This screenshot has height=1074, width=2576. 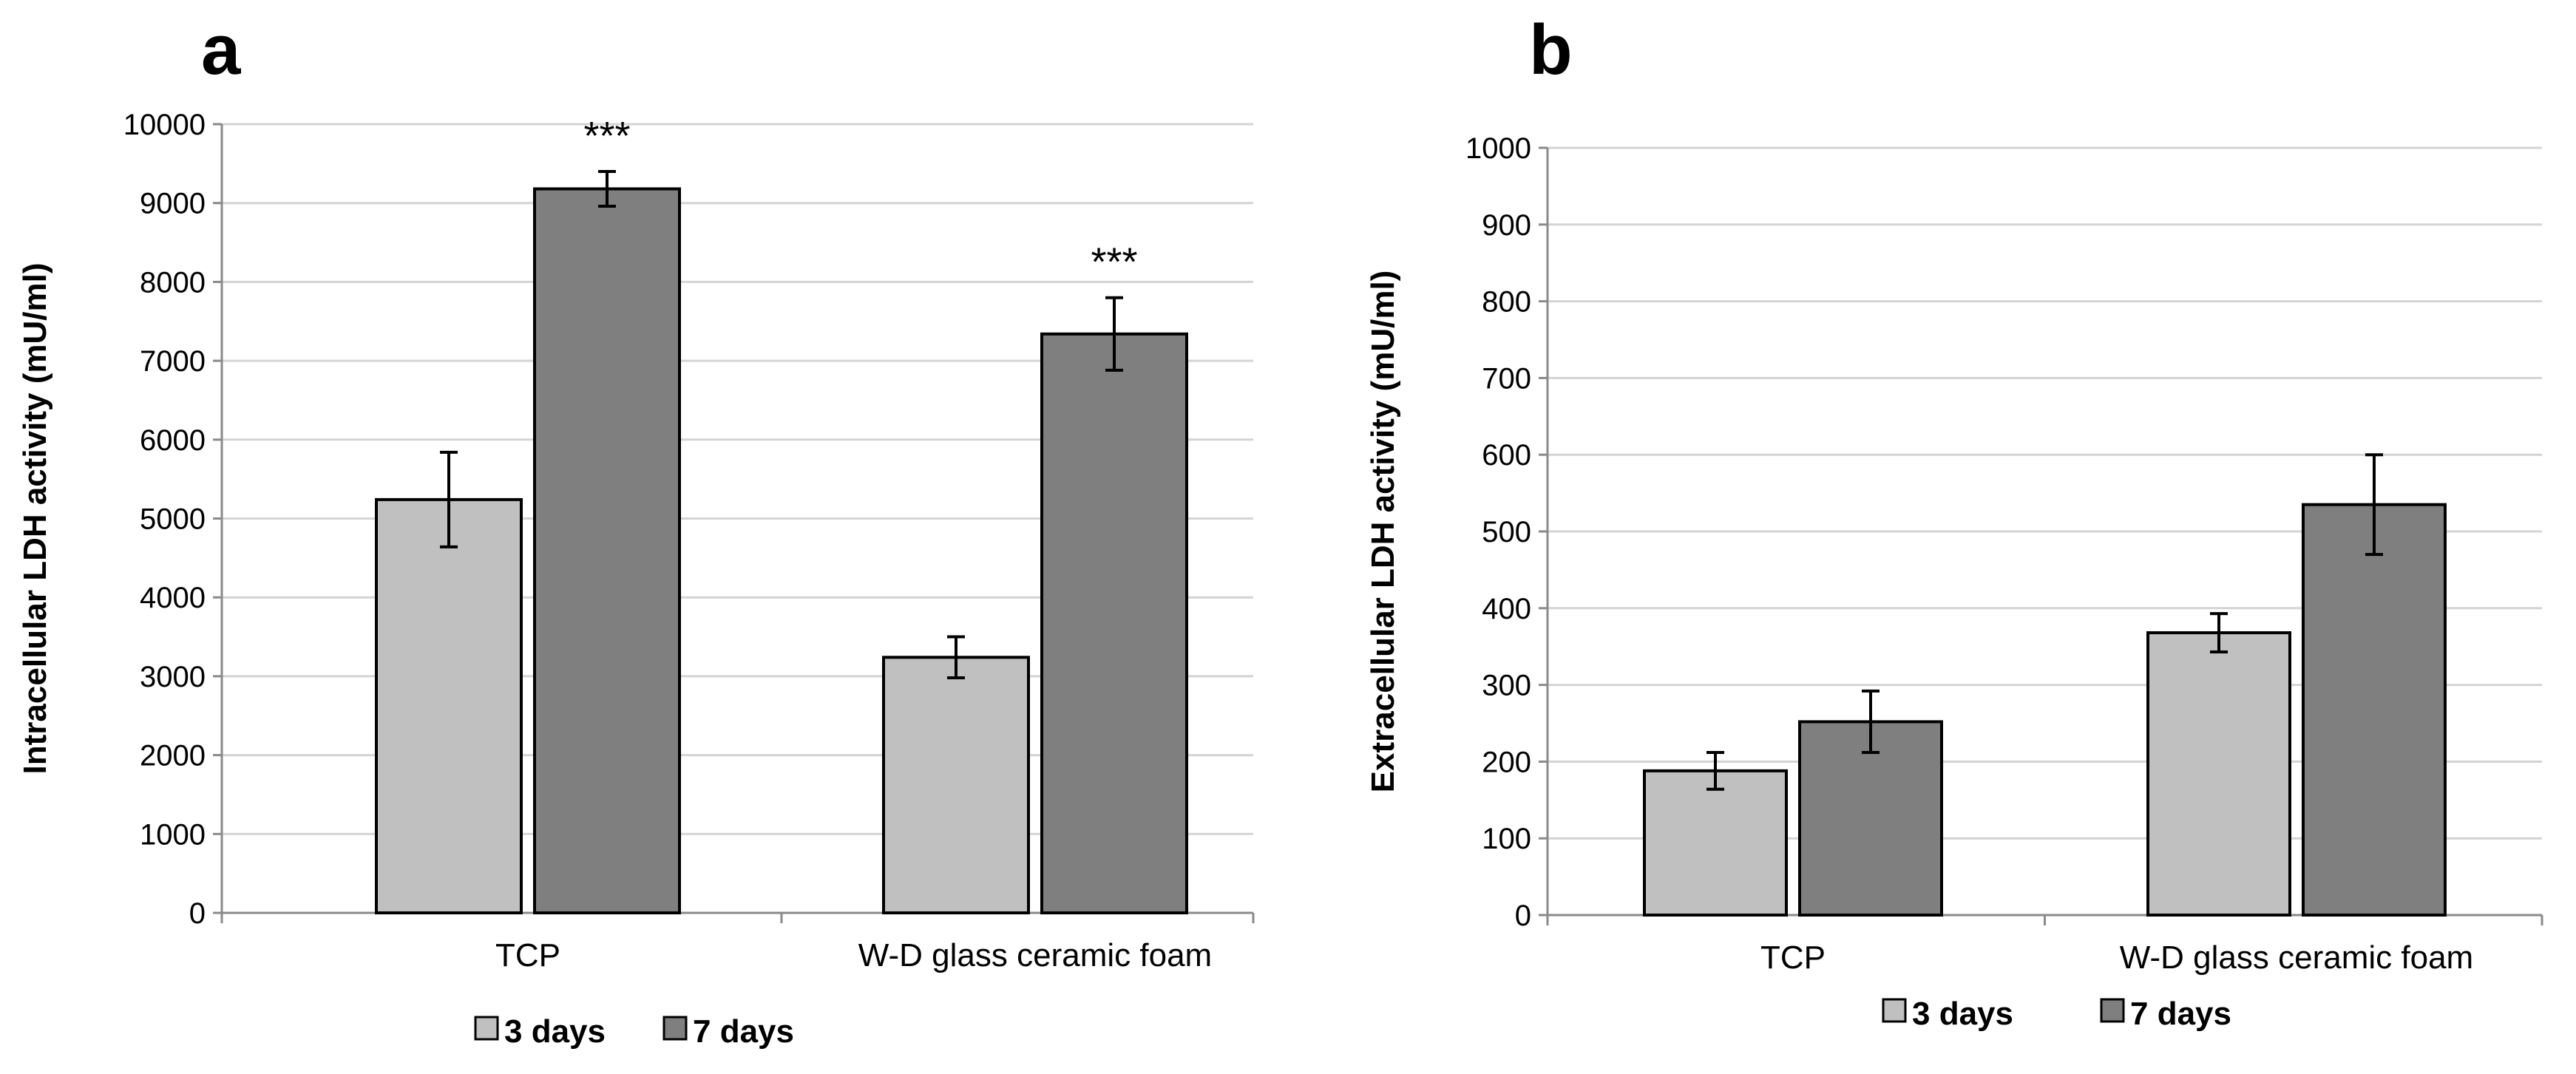 I want to click on y-tick-label: 800, so click(x=1506, y=303).